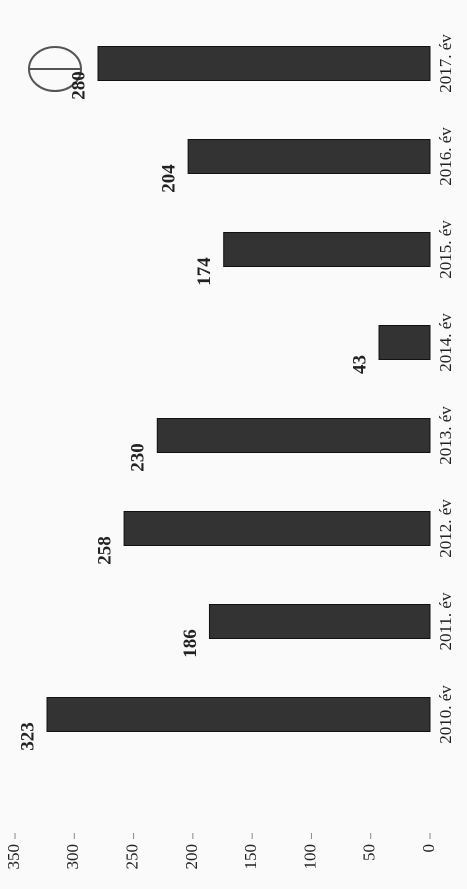 The image size is (467, 889). What do you see at coordinates (27, 736) in the screenshot?
I see `value-label: 323` at bounding box center [27, 736].